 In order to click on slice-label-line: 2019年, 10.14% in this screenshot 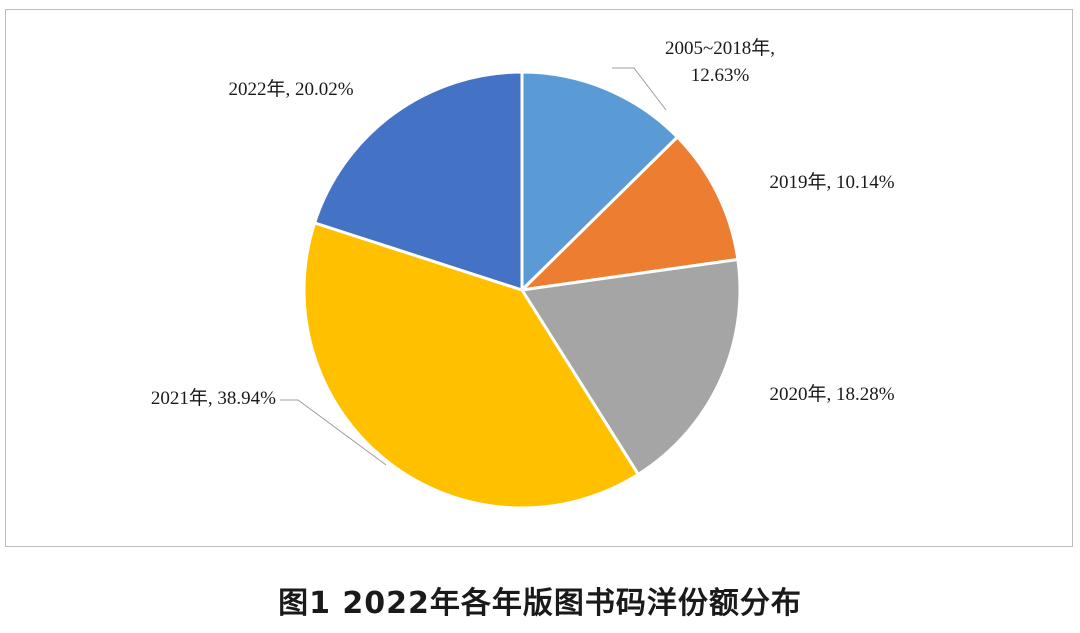, I will do `click(831, 182)`.